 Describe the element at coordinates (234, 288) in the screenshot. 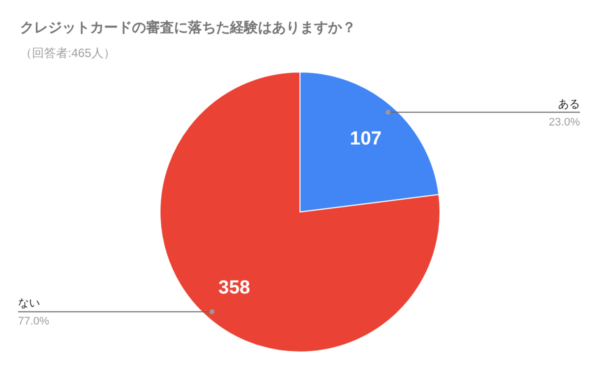

I see `data-label: 358` at that location.